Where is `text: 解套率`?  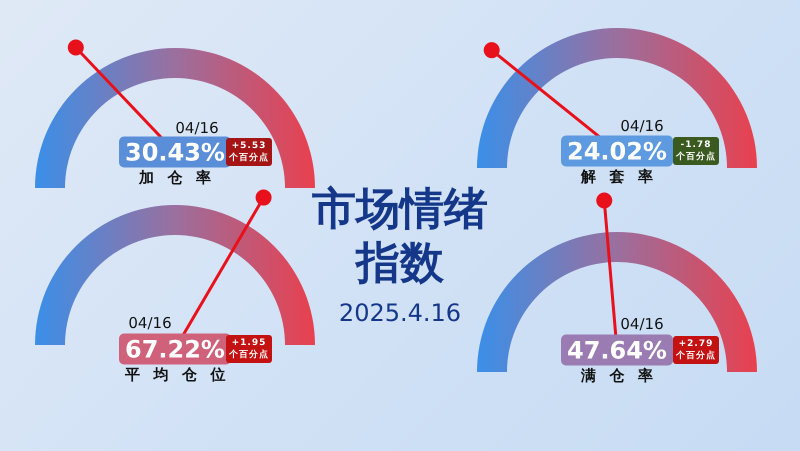 text: 解套率 is located at coordinates (623, 177).